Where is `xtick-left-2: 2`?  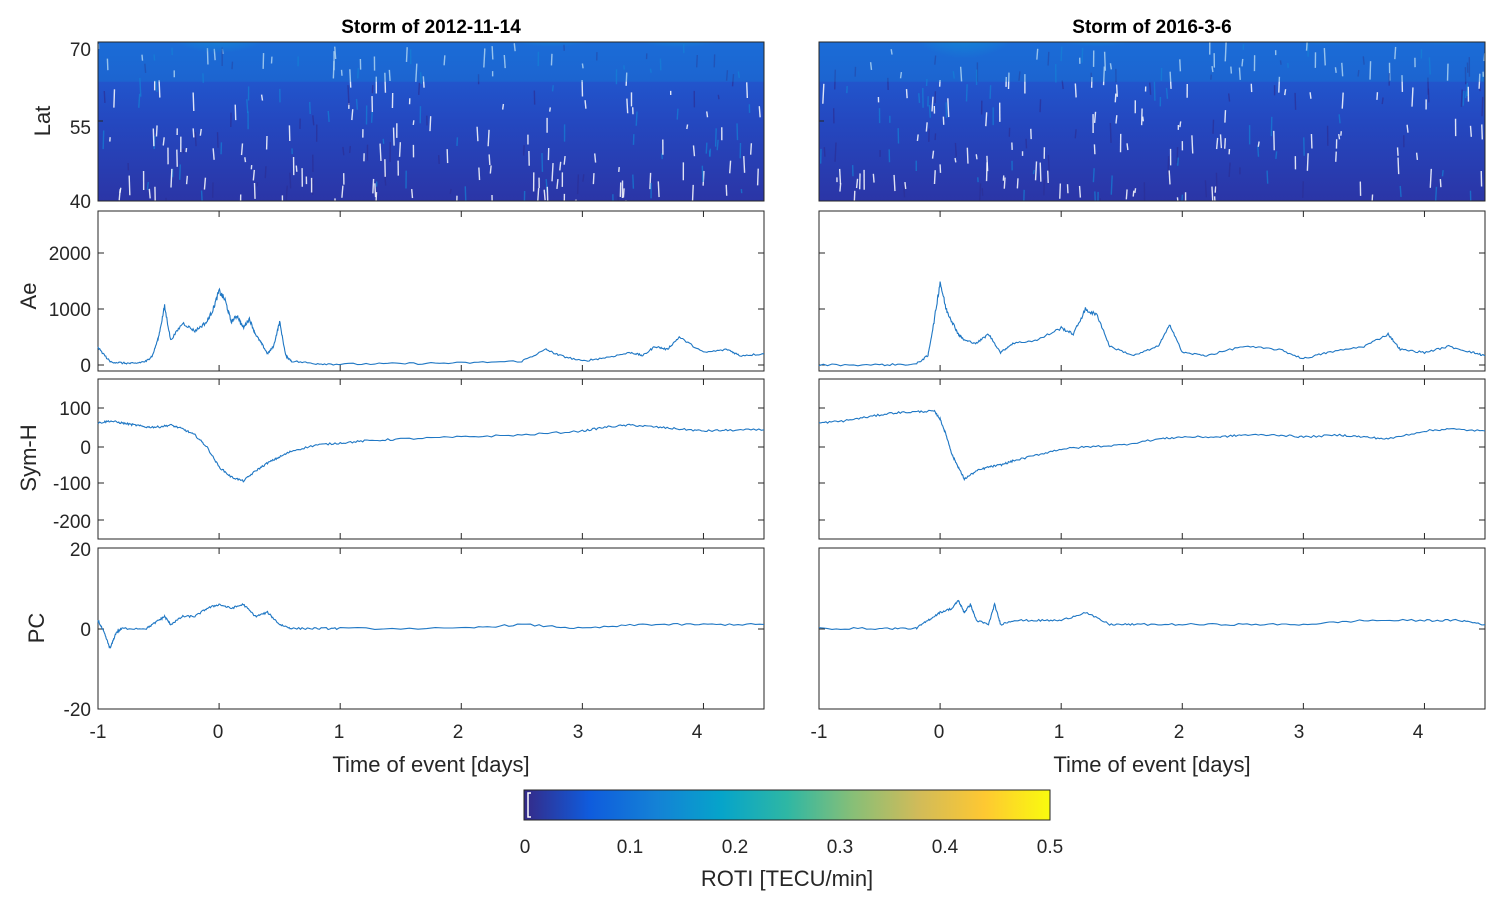
xtick-left-2: 2 is located at coordinates (458, 732).